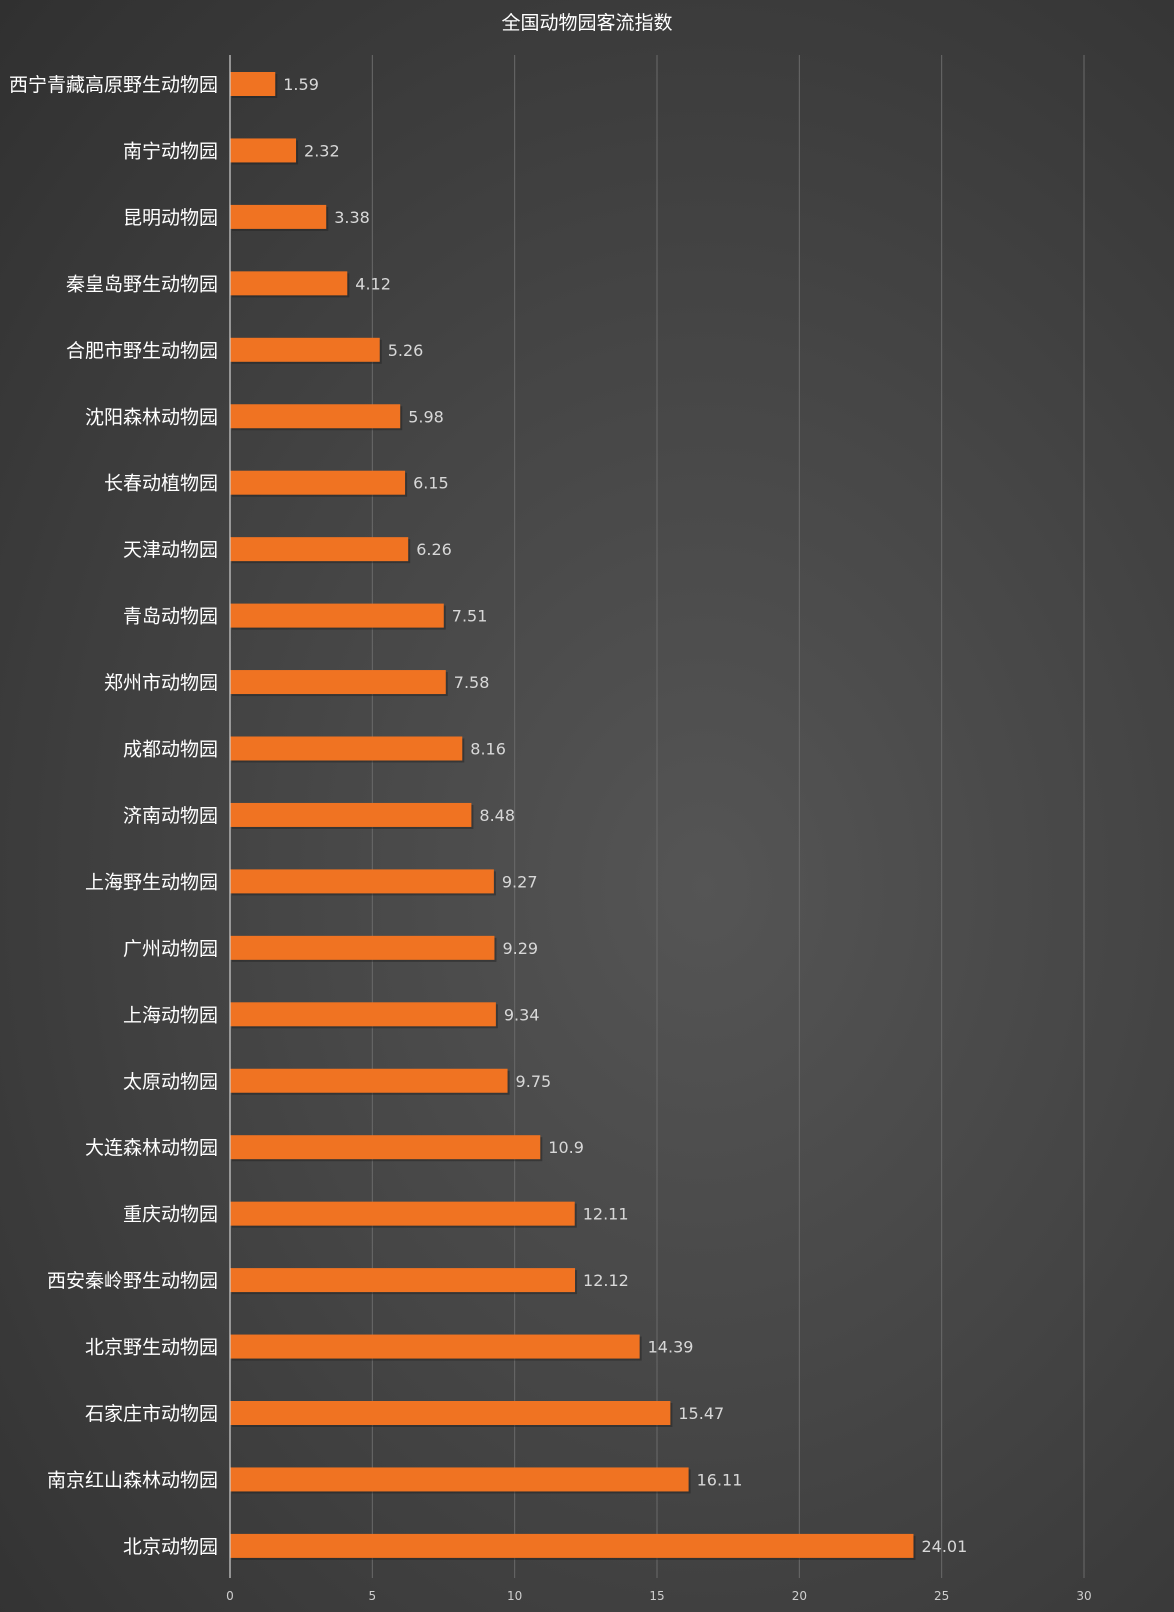 This screenshot has height=1612, width=1174. What do you see at coordinates (151, 1348) in the screenshot?
I see `category-label: 北京野生动物园` at bounding box center [151, 1348].